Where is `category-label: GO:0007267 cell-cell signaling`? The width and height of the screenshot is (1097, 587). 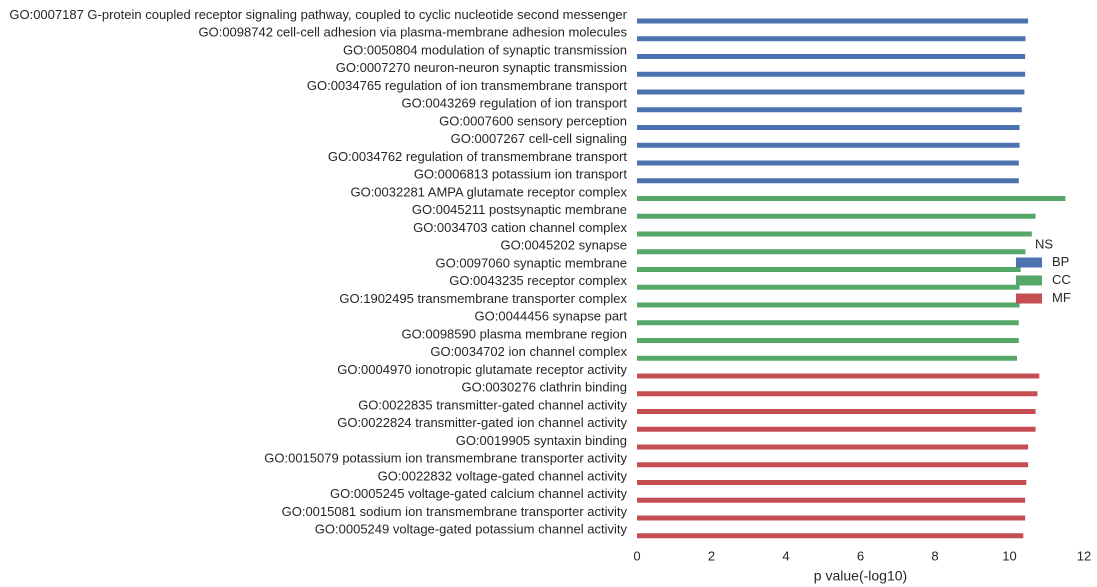 category-label: GO:0007267 cell-cell signaling is located at coordinates (539, 138).